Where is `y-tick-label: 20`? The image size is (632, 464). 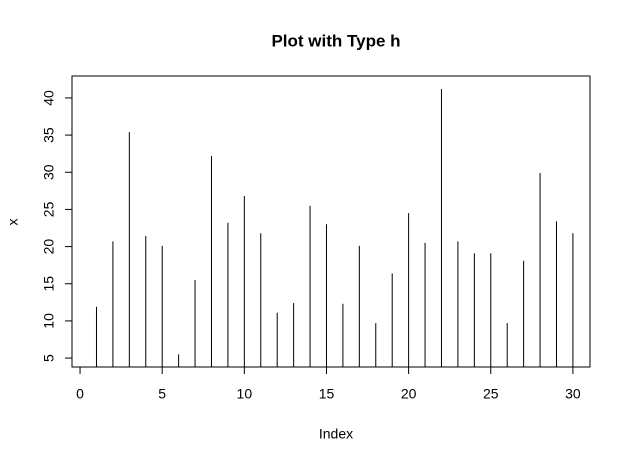
y-tick-label: 20 is located at coordinates (49, 247).